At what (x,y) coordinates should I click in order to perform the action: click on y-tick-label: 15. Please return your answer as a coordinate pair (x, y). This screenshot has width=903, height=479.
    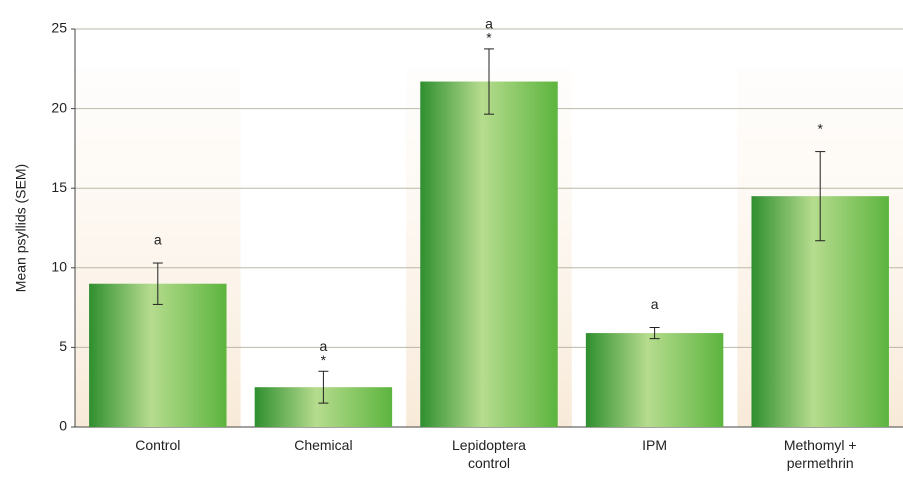
    Looking at the image, I should click on (59, 187).